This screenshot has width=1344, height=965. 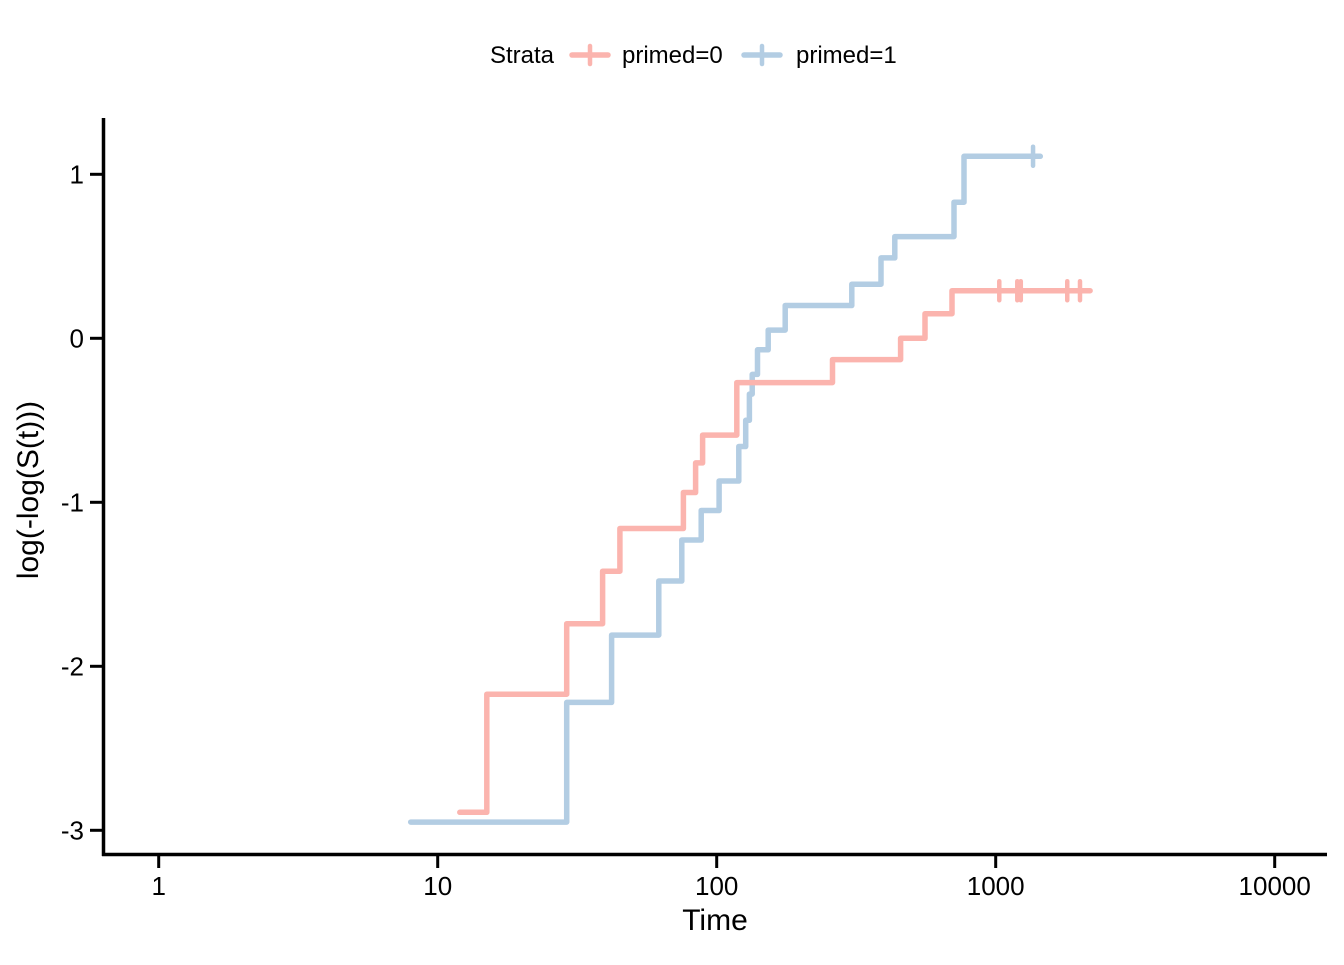 What do you see at coordinates (1275, 886) in the screenshot?
I see `x-tick-label-10000: 10000` at bounding box center [1275, 886].